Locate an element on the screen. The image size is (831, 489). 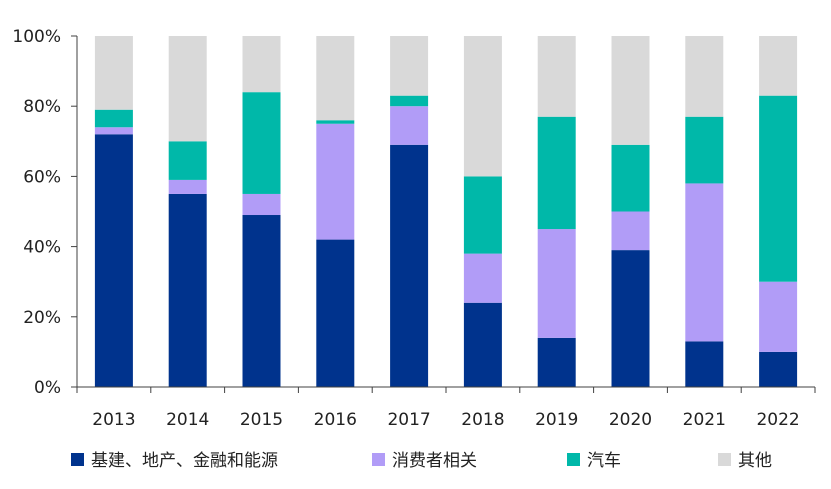
x-tick-label: 2015 is located at coordinates (261, 420).